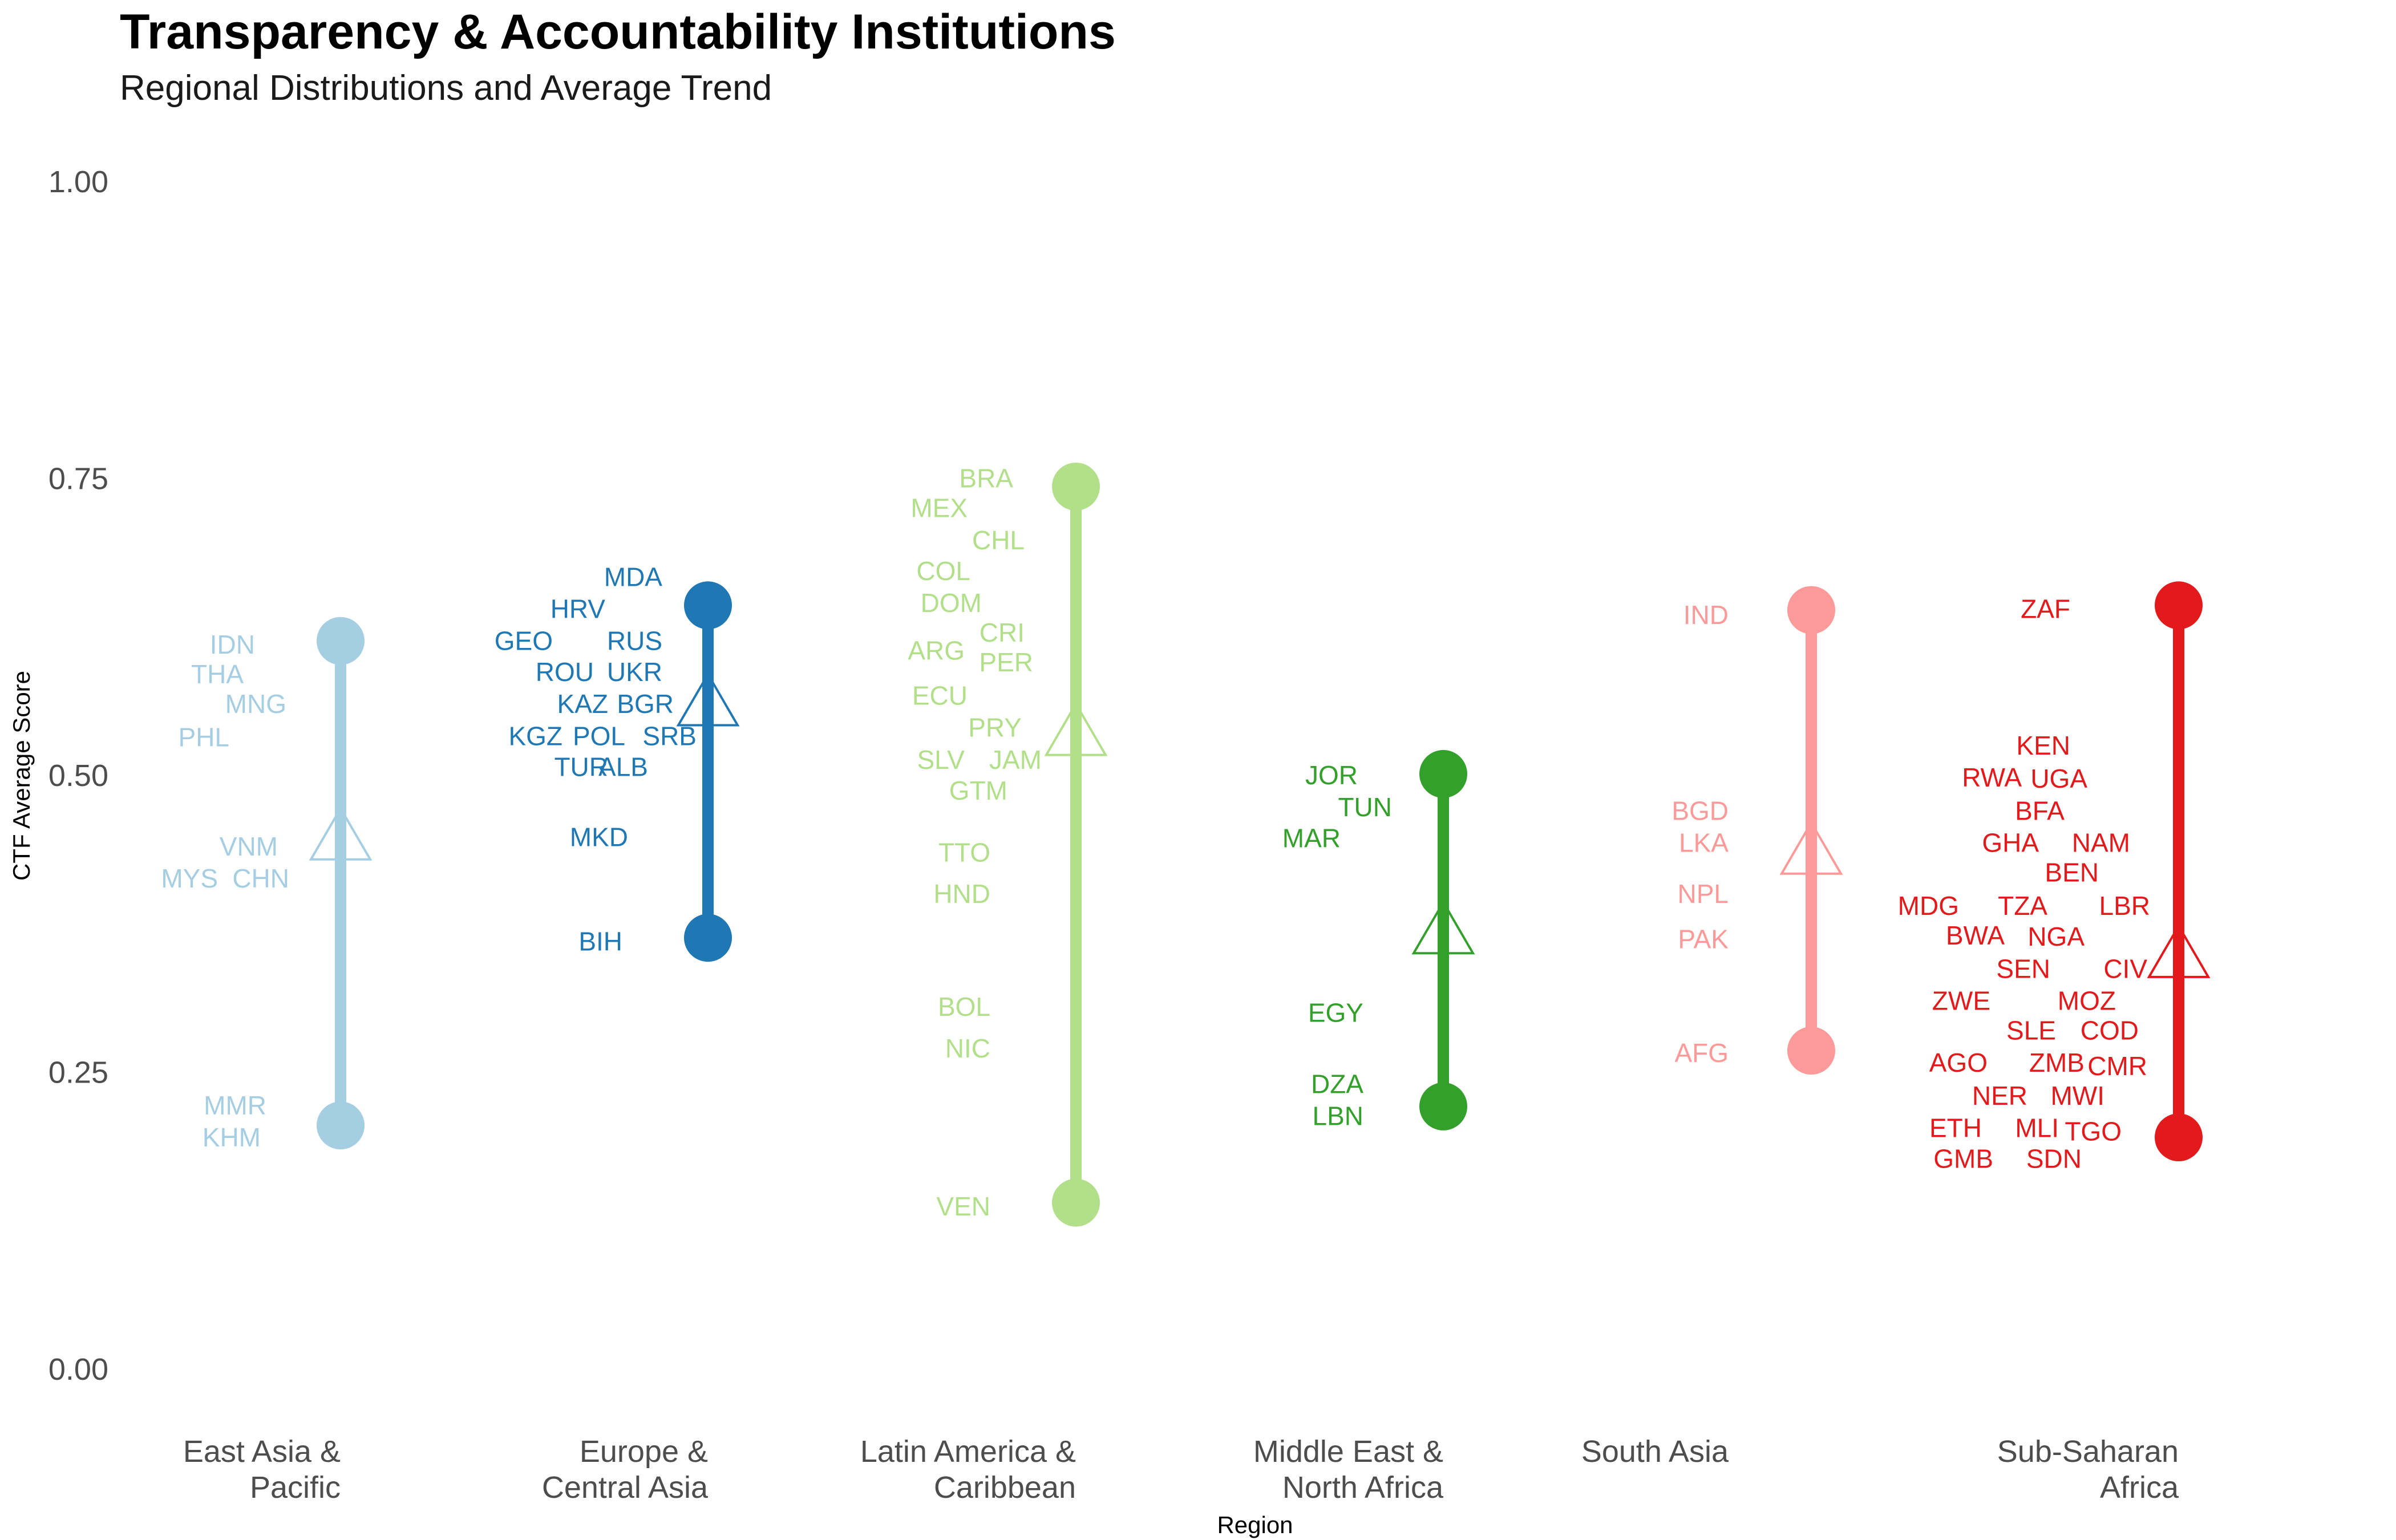 The width and height of the screenshot is (2396, 1540). Describe the element at coordinates (1700, 811) in the screenshot. I see `country-label: BGD` at that location.